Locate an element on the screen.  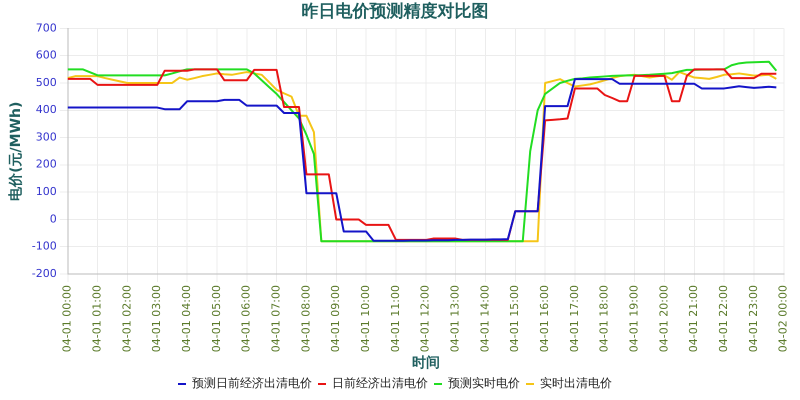
y-tick-label: 300 is located at coordinates (46, 137).